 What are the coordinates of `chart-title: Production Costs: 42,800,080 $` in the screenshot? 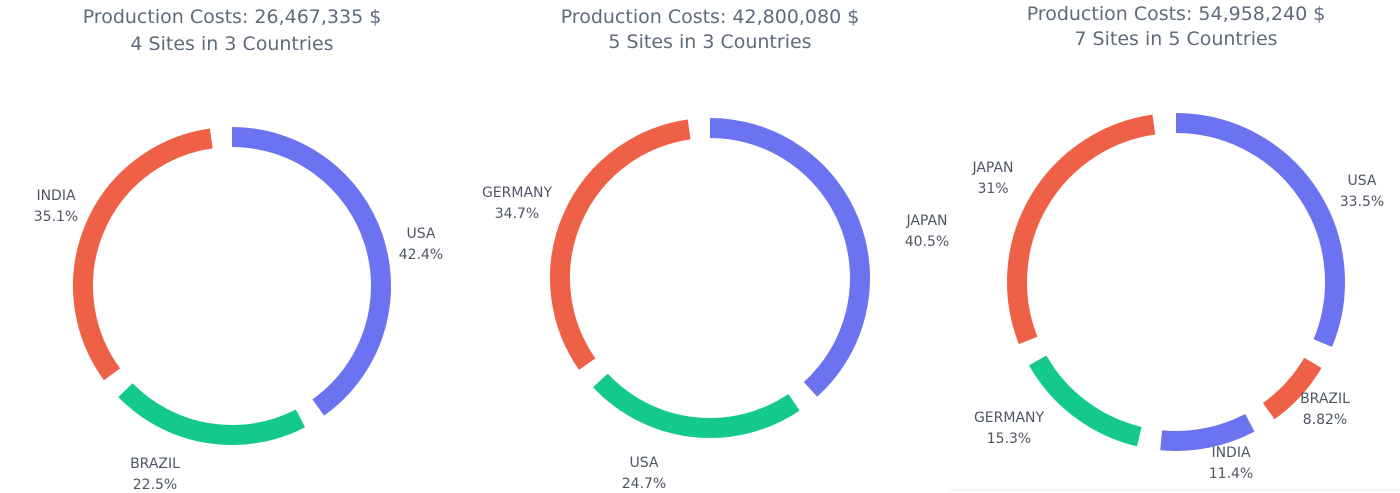 It's located at (710, 17).